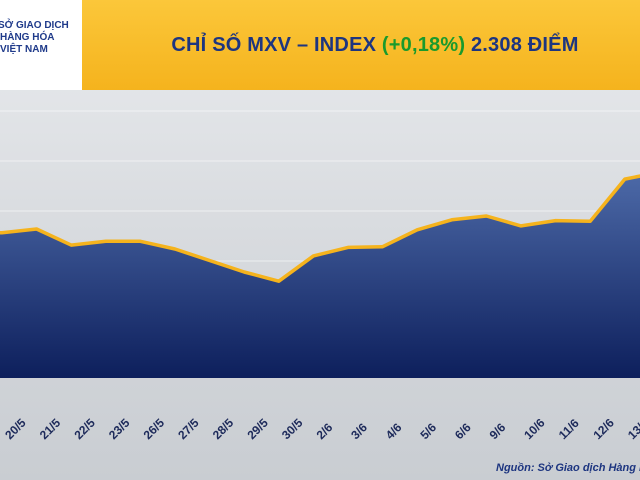 This screenshot has width=640, height=480. Describe the element at coordinates (34, 37) in the screenshot. I see `logo-text: SỞ GIAO DỊCH HÀNG HÓA VIỆT NAM` at that location.